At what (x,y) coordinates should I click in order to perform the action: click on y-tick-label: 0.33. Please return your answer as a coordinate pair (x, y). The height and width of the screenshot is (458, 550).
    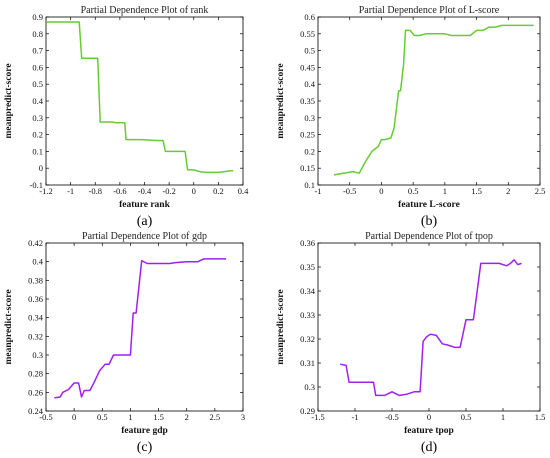
    Looking at the image, I should click on (307, 315).